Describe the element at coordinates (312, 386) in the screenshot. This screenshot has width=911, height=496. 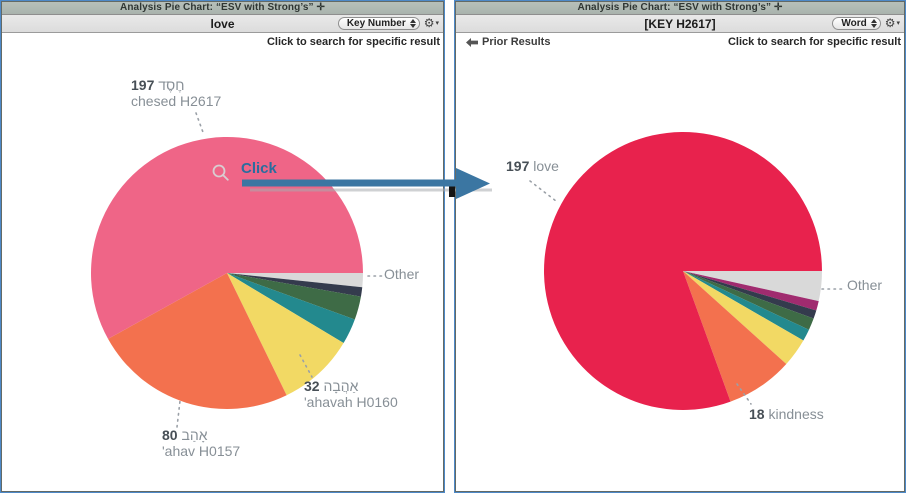
I see `callout-count: 32` at that location.